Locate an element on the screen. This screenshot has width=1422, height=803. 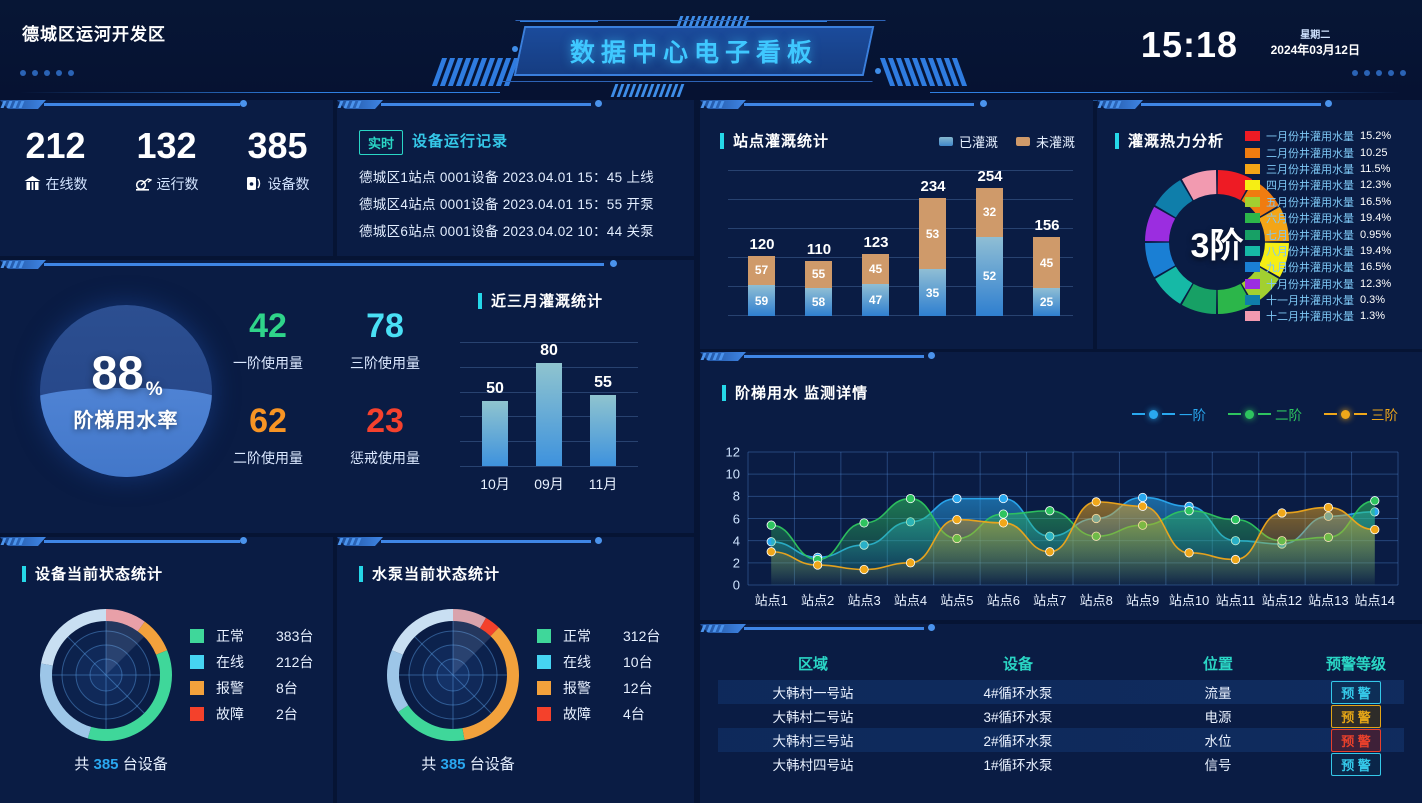
months-title-label: 近三月灌溉统计 is located at coordinates (547, 301).